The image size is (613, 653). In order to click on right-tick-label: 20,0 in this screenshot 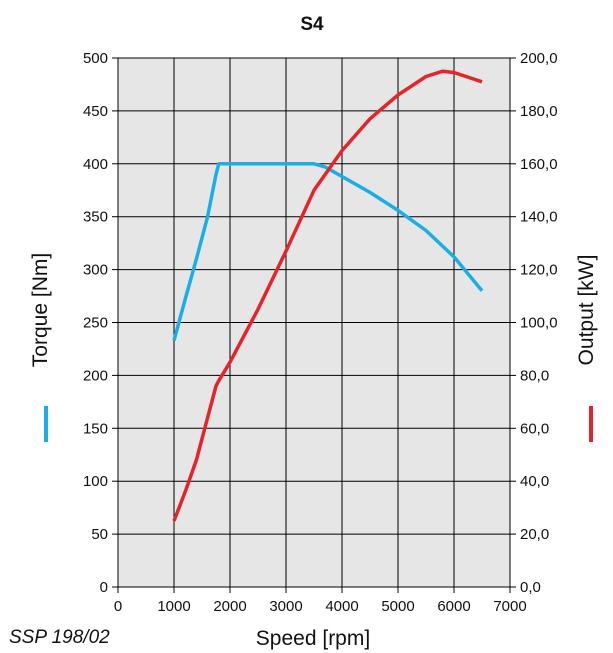, I will do `click(534, 534)`.